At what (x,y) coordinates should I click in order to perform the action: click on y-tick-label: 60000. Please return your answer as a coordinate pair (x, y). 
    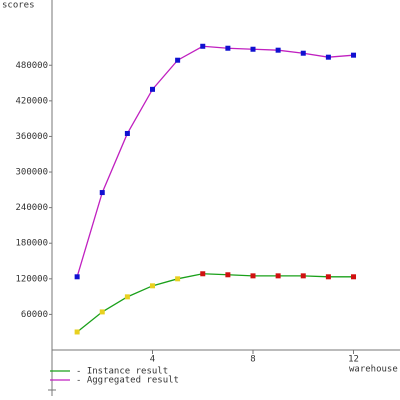
    Looking at the image, I should click on (34, 315).